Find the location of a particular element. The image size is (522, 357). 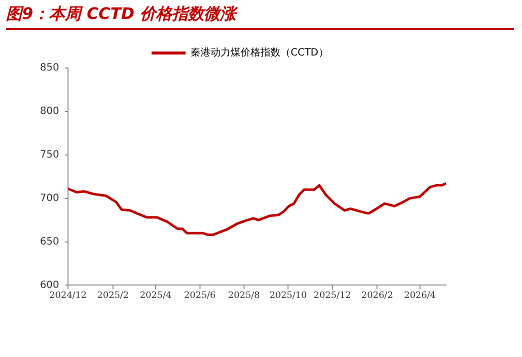

y-tick-label: 700 is located at coordinates (50, 198).